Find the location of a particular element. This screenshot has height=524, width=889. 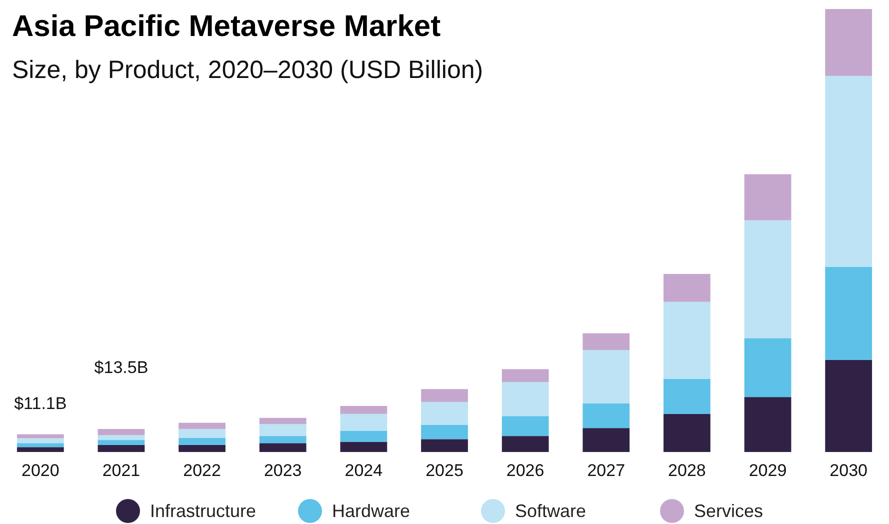

x-tick-label: 2020 is located at coordinates (40, 470).